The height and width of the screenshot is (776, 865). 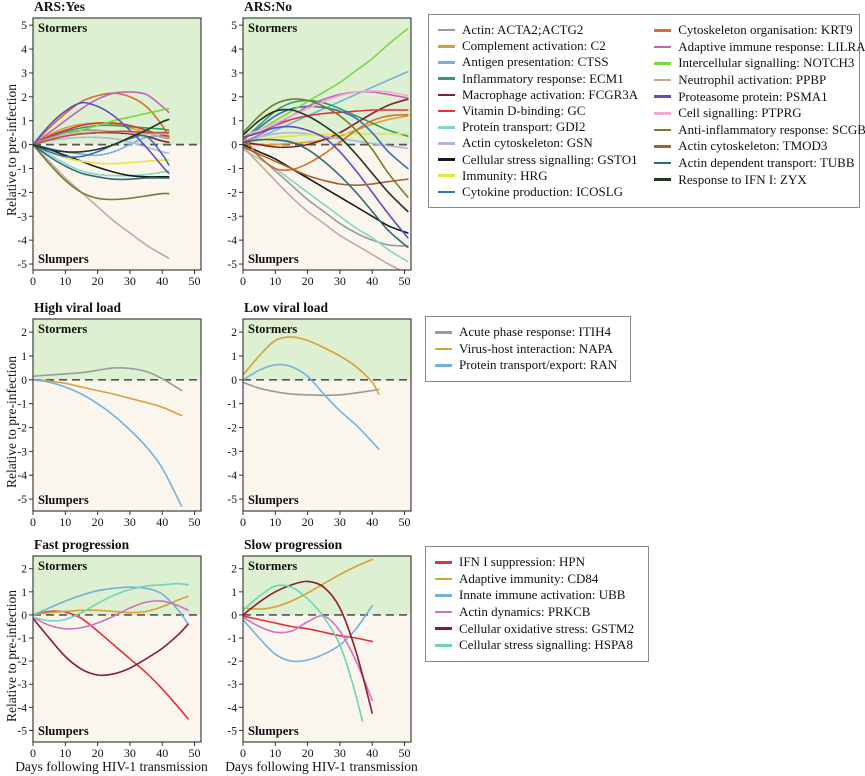 I want to click on legend-swatch-CTSS, so click(x=446, y=62).